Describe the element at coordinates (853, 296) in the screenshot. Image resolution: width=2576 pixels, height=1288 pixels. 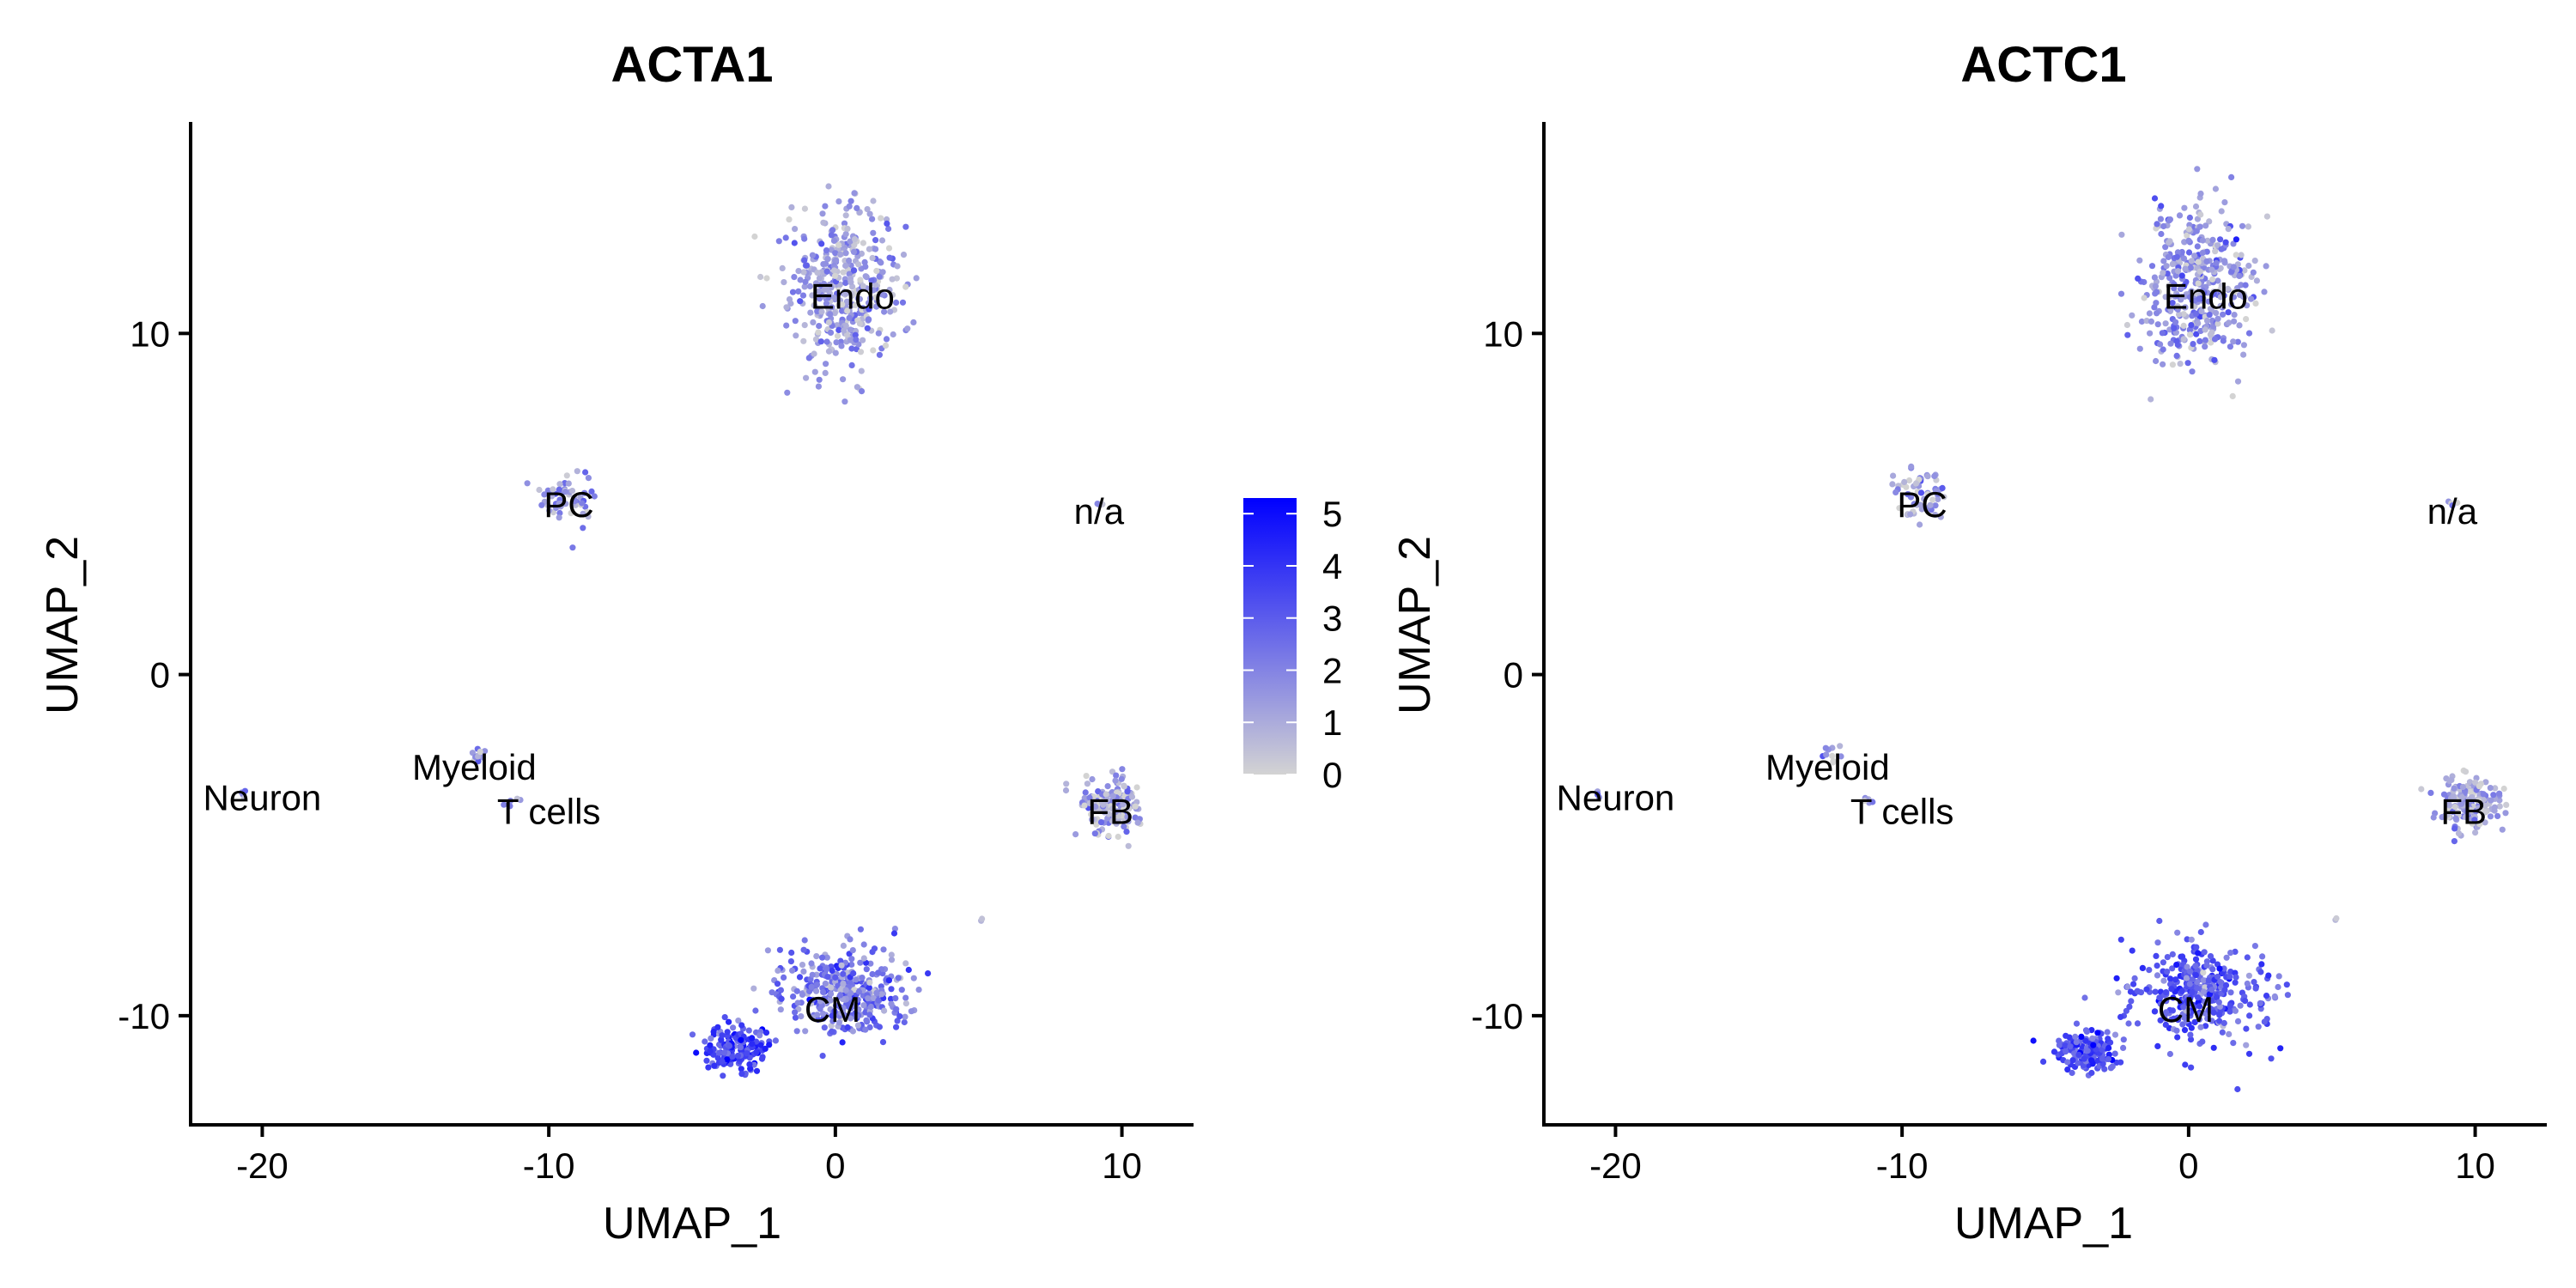
I see `cluster-label-endo: Endo` at that location.